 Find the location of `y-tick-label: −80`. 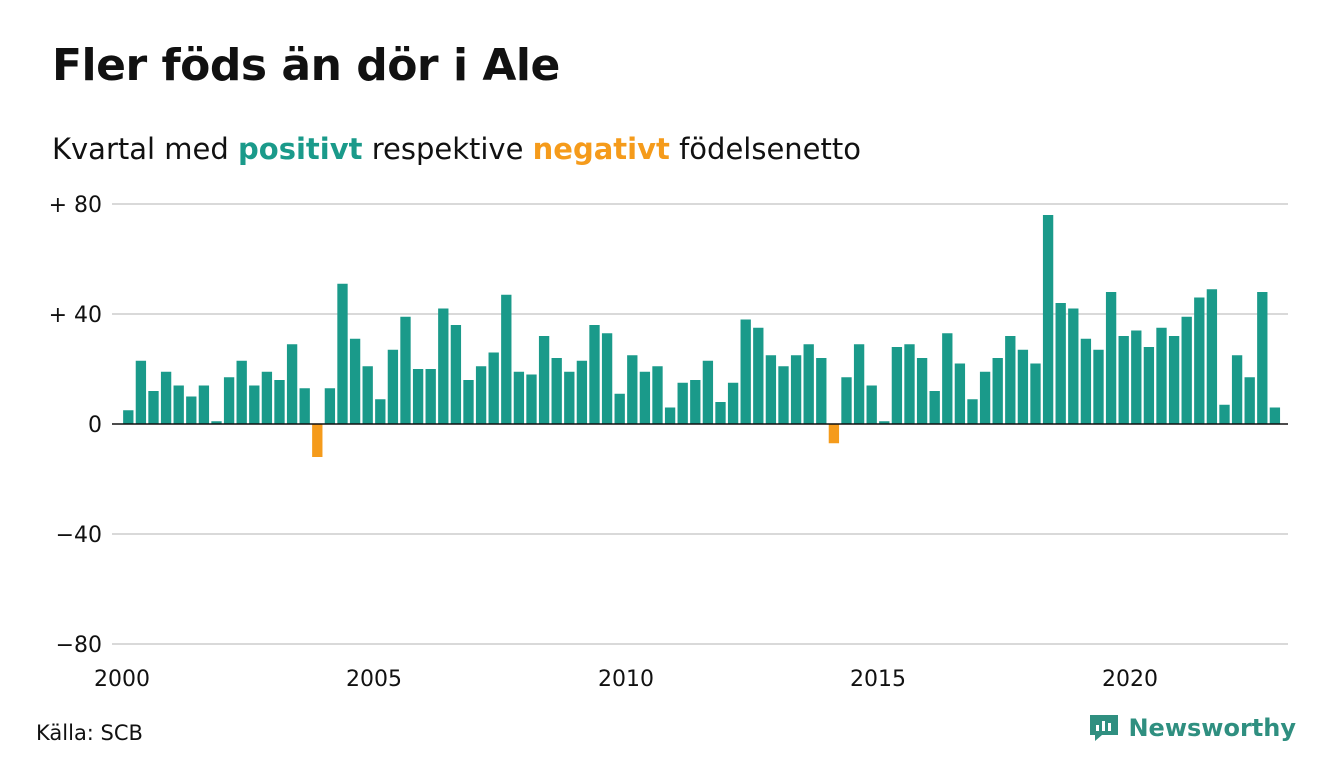

y-tick-label: −80 is located at coordinates (79, 645).